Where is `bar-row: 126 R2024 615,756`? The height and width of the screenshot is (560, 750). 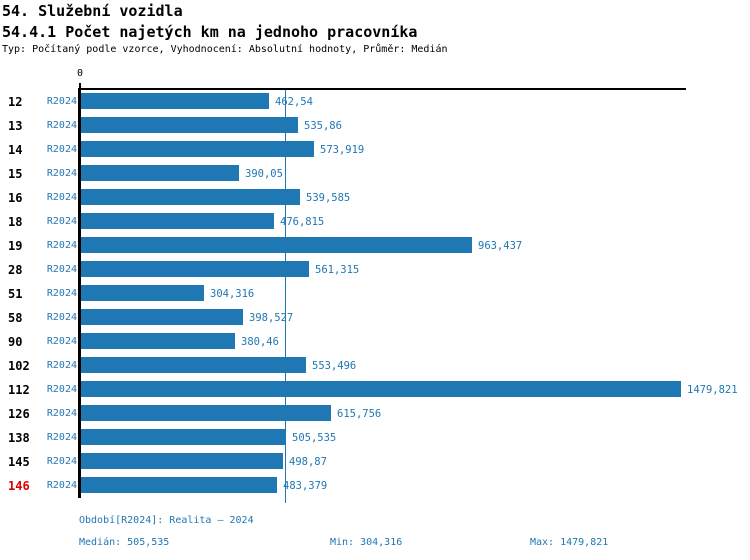 bar-row: 126 R2024 615,756 is located at coordinates (375, 414).